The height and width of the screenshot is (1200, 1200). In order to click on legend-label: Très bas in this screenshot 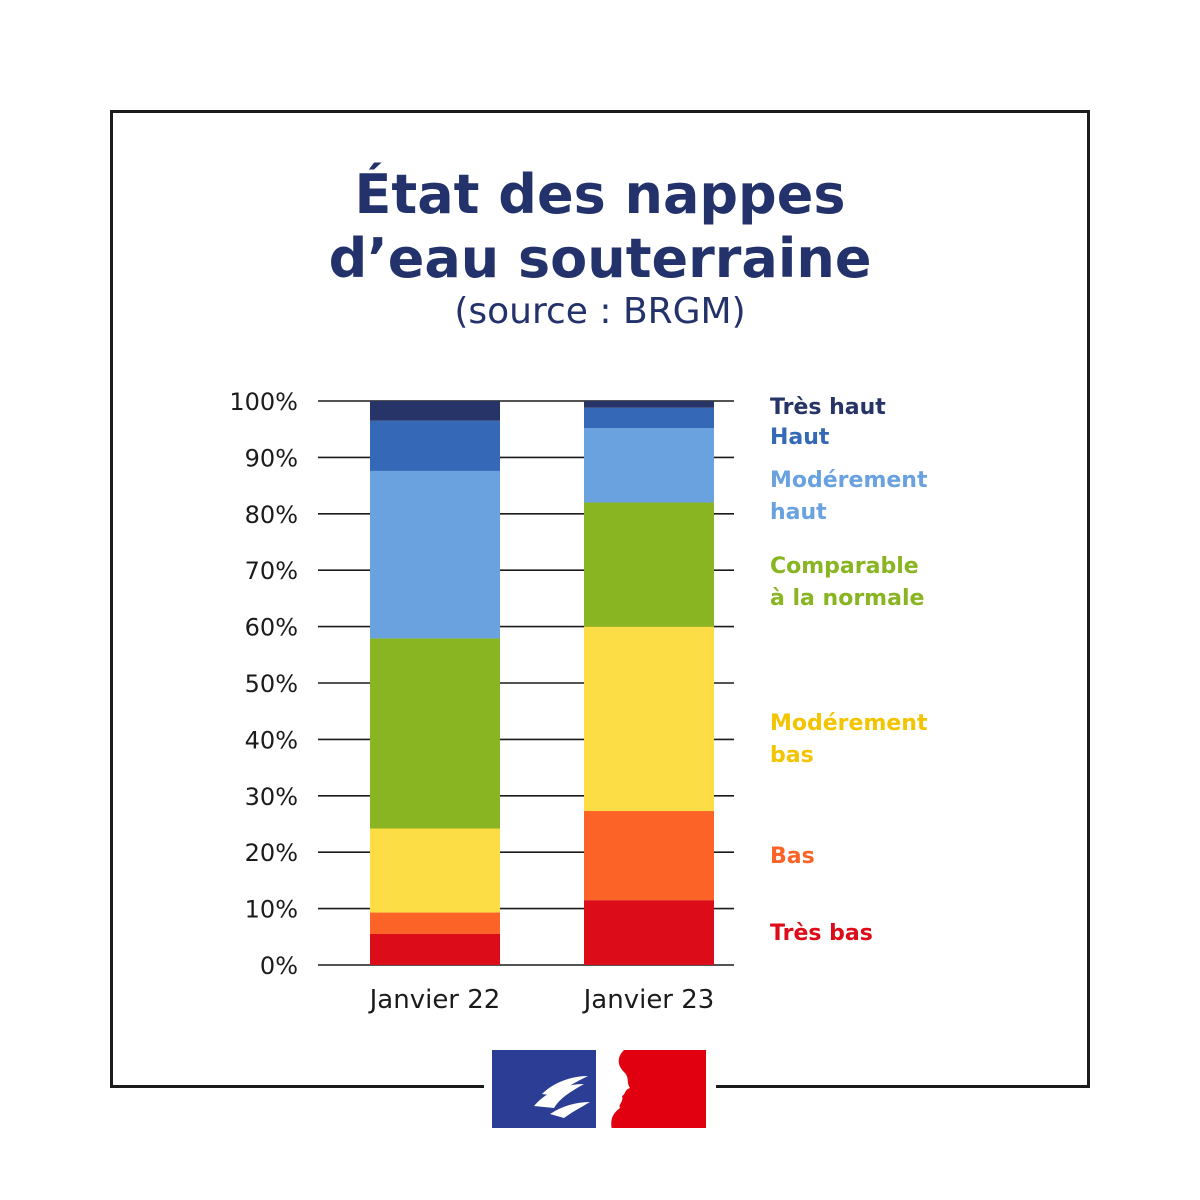, I will do `click(821, 933)`.